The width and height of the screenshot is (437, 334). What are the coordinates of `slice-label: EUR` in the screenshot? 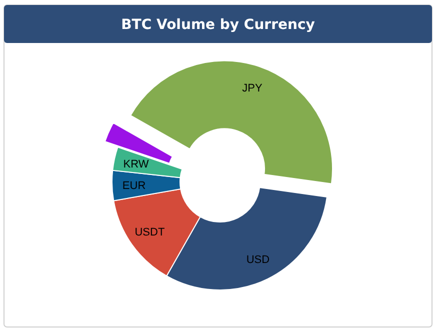 It's located at (134, 186).